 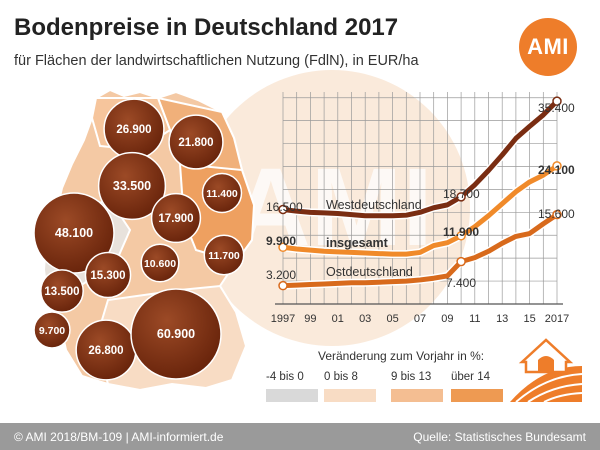 I want to click on legend-label: -4 bis 0, so click(x=285, y=377).